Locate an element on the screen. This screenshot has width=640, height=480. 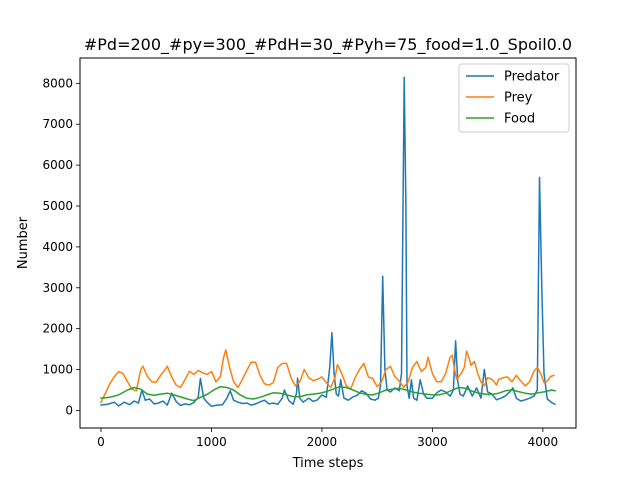
series-line-prey is located at coordinates (327, 376).